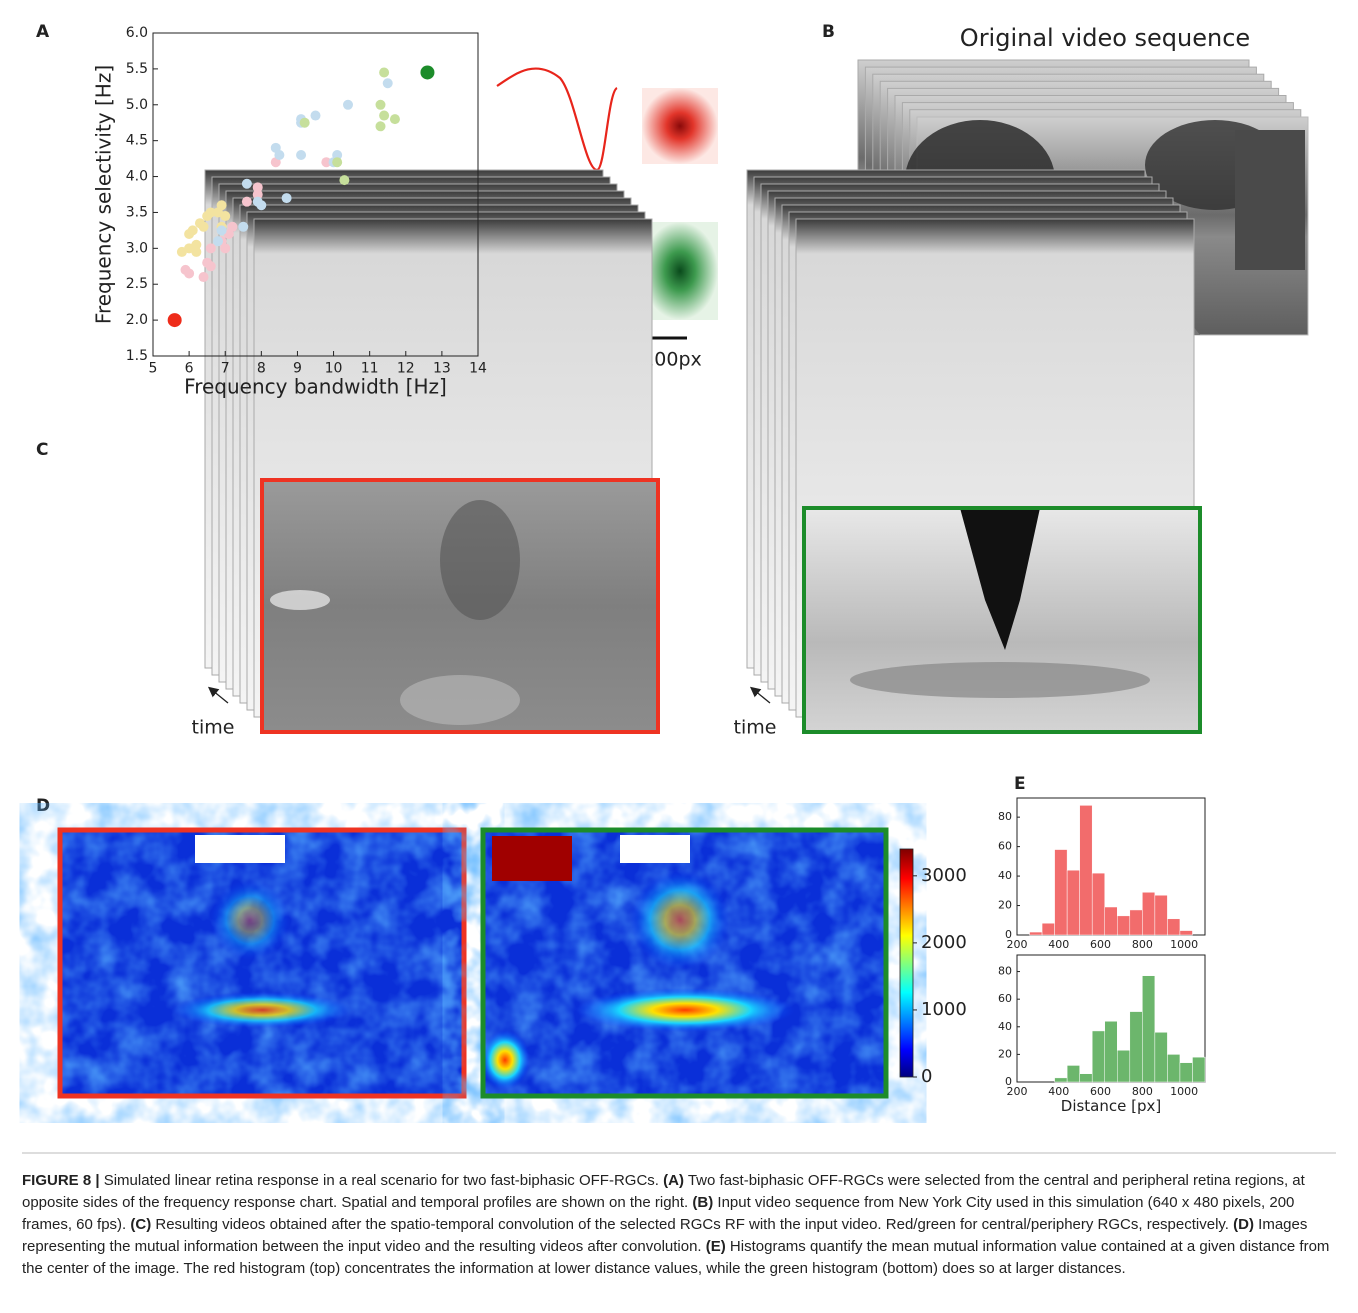  What do you see at coordinates (137, 33) in the screenshot?
I see `y-tick-label: 6.0` at bounding box center [137, 33].